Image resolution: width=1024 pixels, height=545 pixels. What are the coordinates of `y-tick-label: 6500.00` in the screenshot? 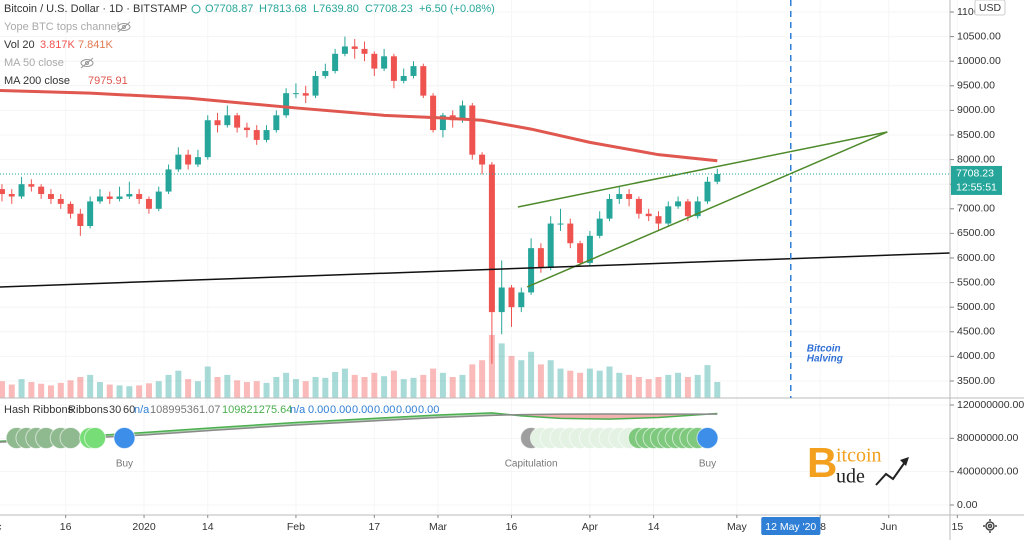 It's located at (976, 233).